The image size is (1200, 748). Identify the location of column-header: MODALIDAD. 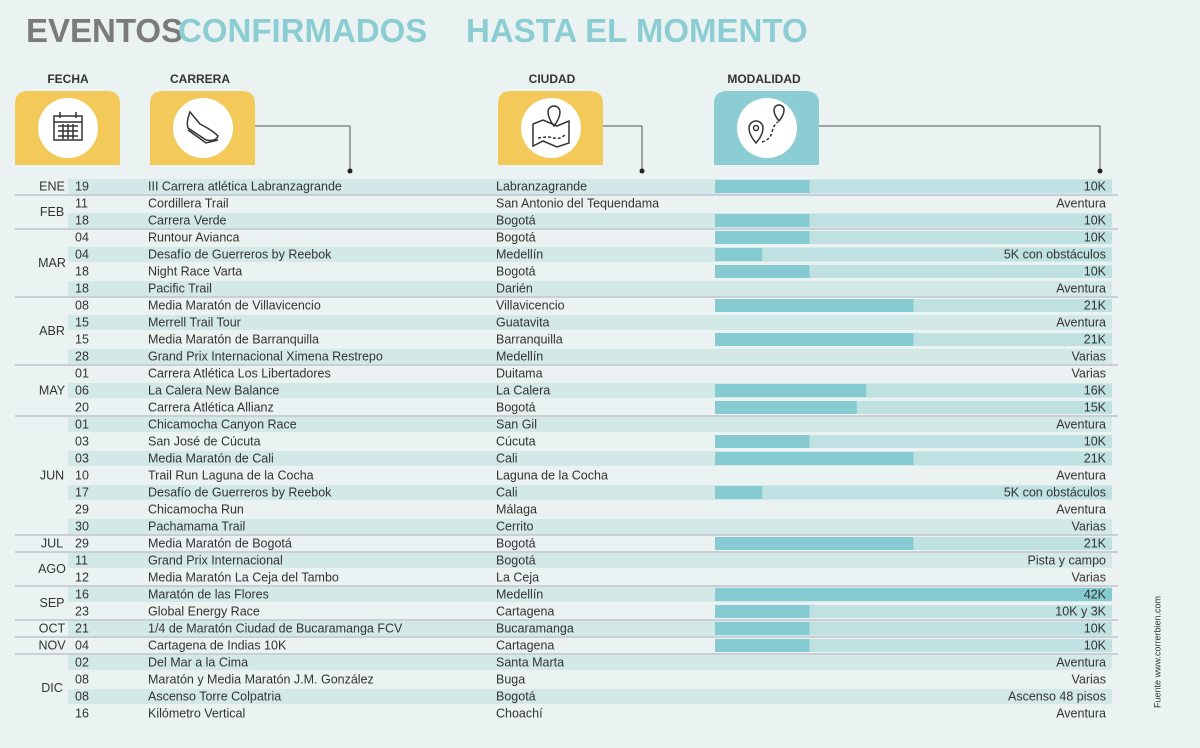
(764, 79).